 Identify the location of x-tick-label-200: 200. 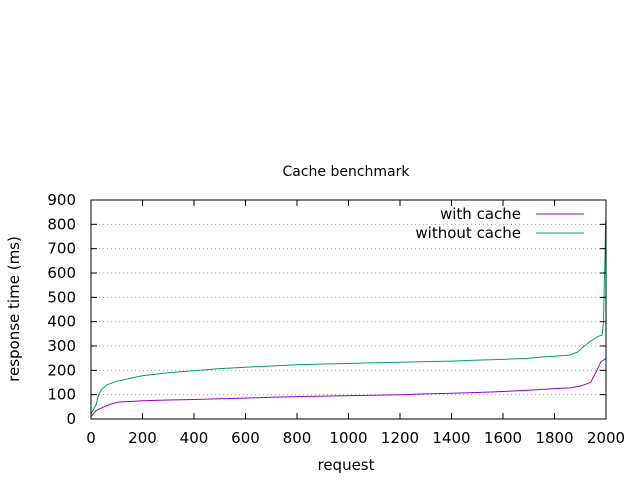
(142, 438).